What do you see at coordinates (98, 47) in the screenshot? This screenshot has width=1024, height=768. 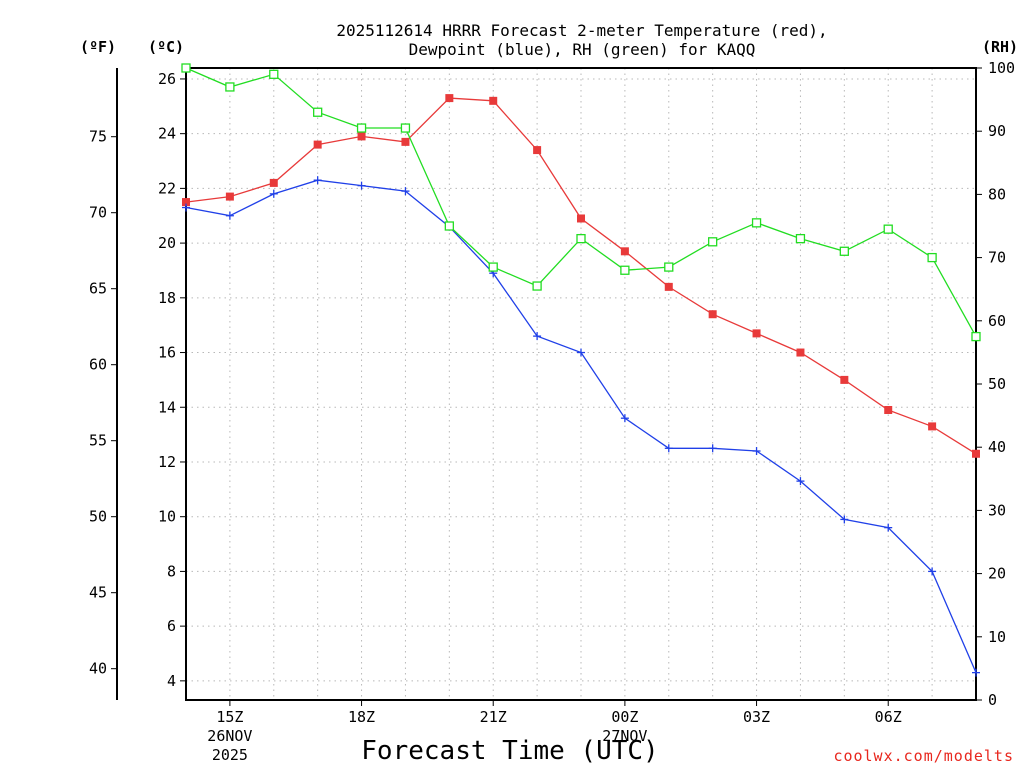 I see `fahrenheit-axis-unit: (ºF)` at bounding box center [98, 47].